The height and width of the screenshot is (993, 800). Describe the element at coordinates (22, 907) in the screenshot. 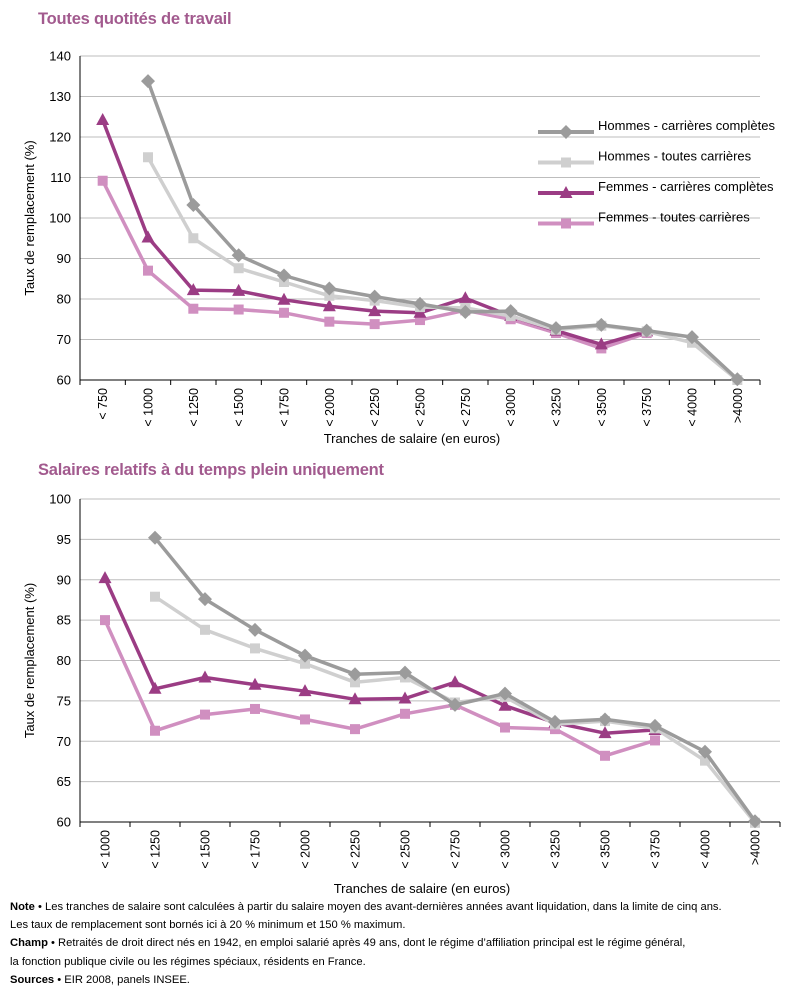

I see `note-label: Note` at that location.